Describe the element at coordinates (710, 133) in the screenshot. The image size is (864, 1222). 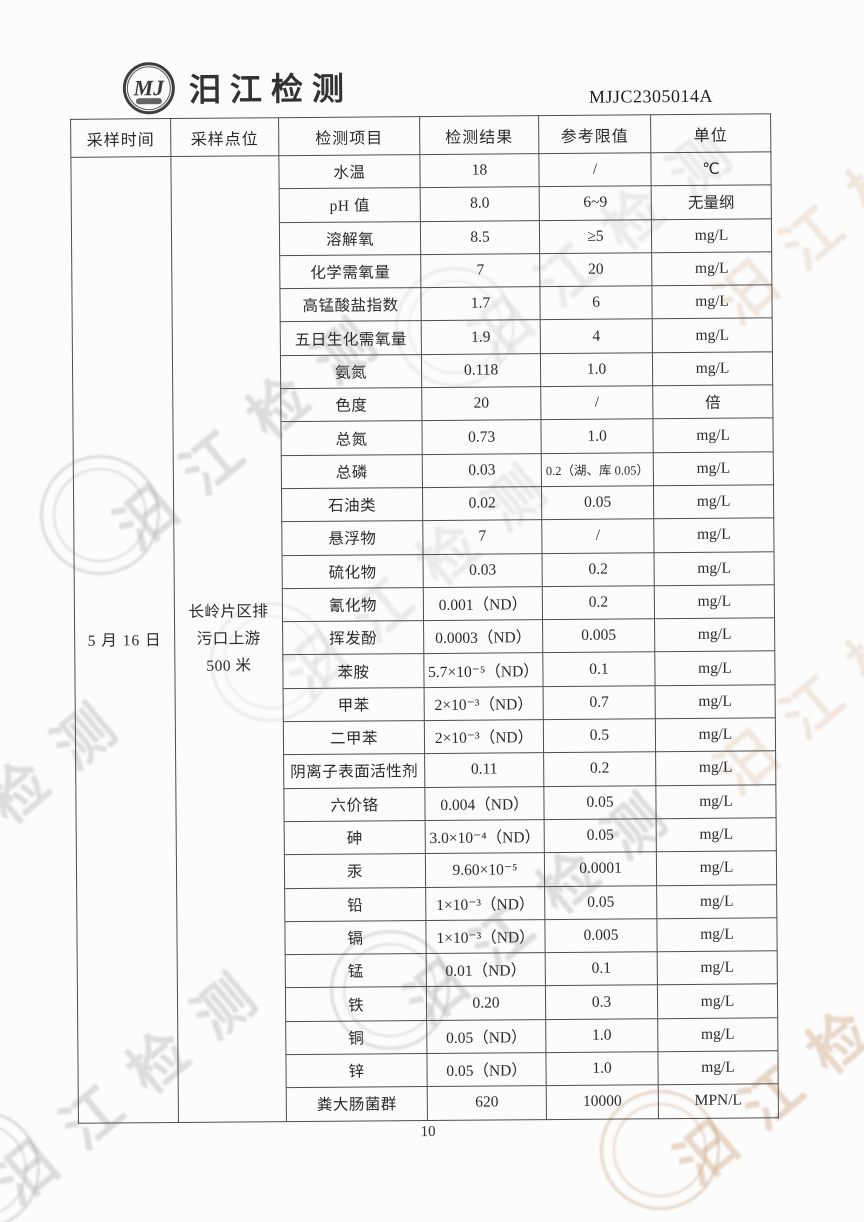
I see `column-header-unit: 单位` at that location.